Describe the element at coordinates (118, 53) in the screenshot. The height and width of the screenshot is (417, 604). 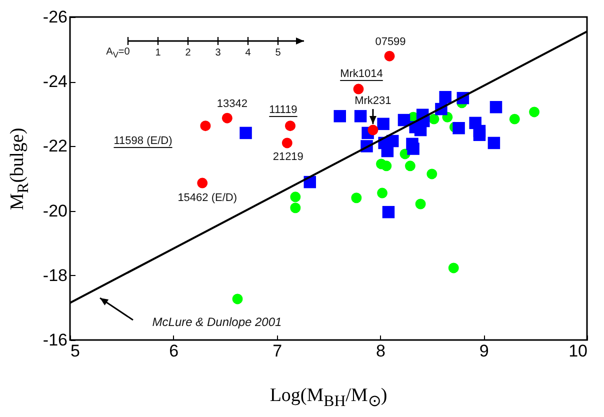
I see `annotation: A$_{V}$=0` at that location.